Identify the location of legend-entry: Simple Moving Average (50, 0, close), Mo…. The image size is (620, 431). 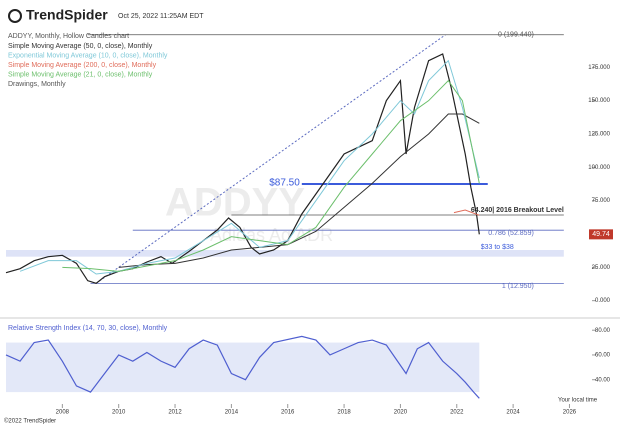
(80, 46).